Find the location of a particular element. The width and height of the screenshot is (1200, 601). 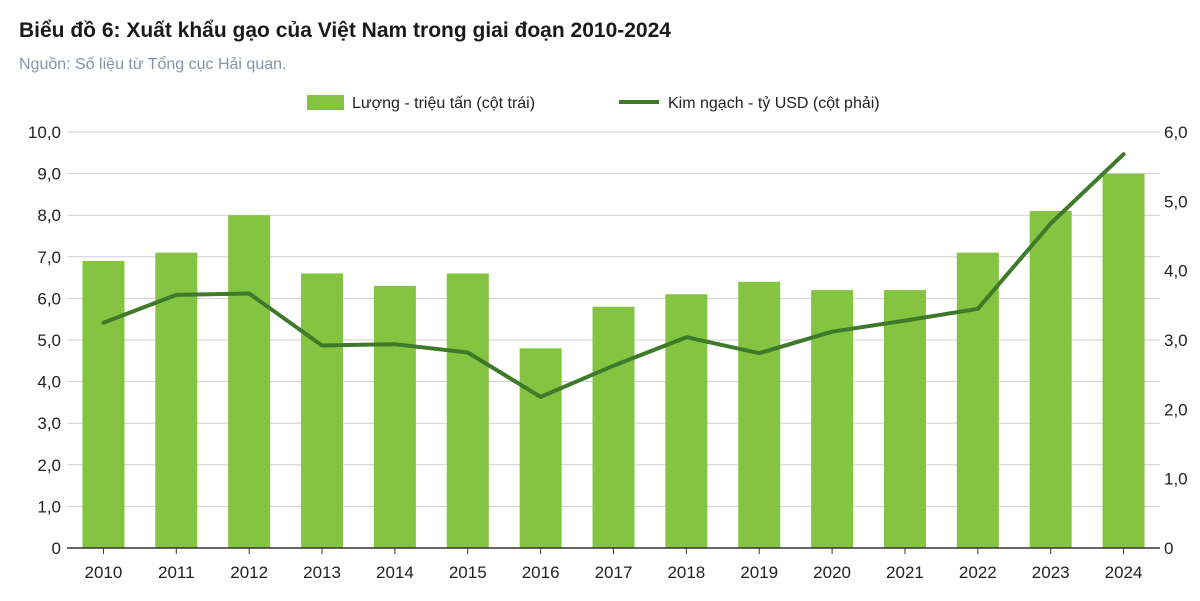

y-right-tick-label: 6,0 is located at coordinates (1176, 132).